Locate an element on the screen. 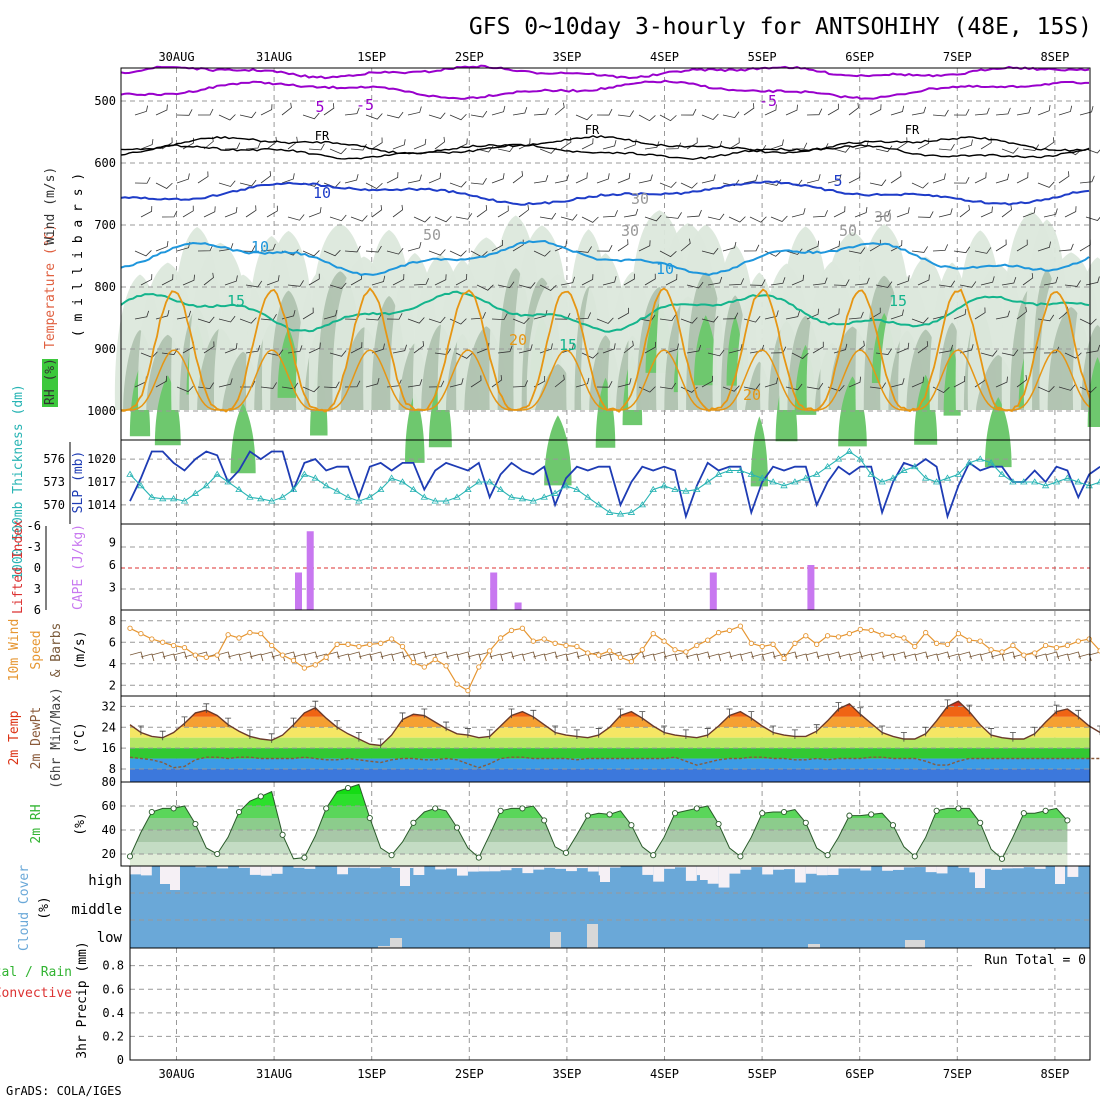 Image resolution: width=1100 pixels, height=1100 pixels. wind10m-ylabel: Speed is located at coordinates (36, 649).